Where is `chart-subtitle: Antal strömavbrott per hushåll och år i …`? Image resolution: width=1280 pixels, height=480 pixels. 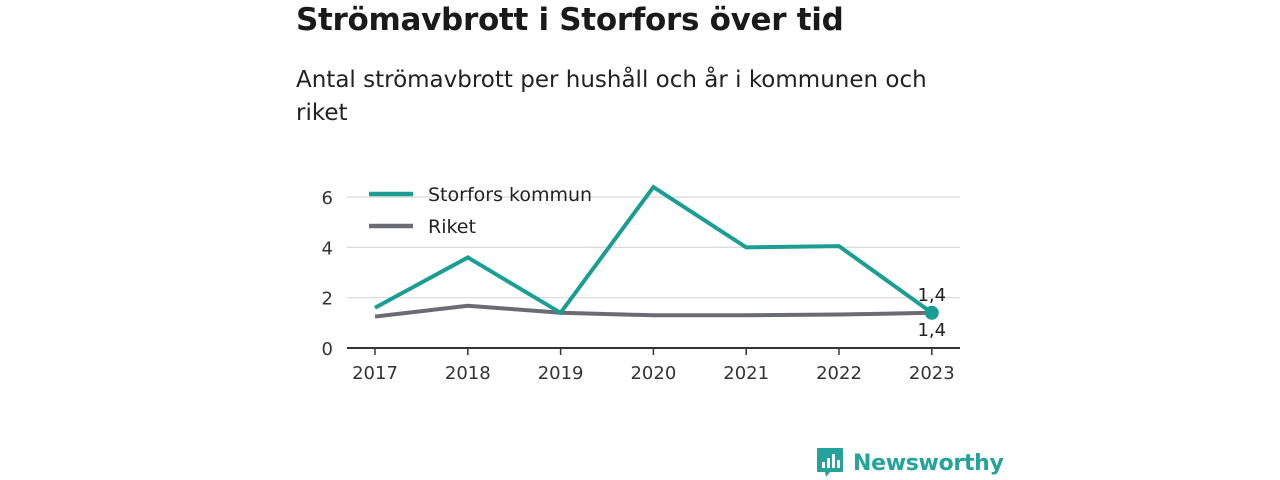
chart-subtitle: Antal strömavbrott per hushåll och år i … is located at coordinates (611, 96).